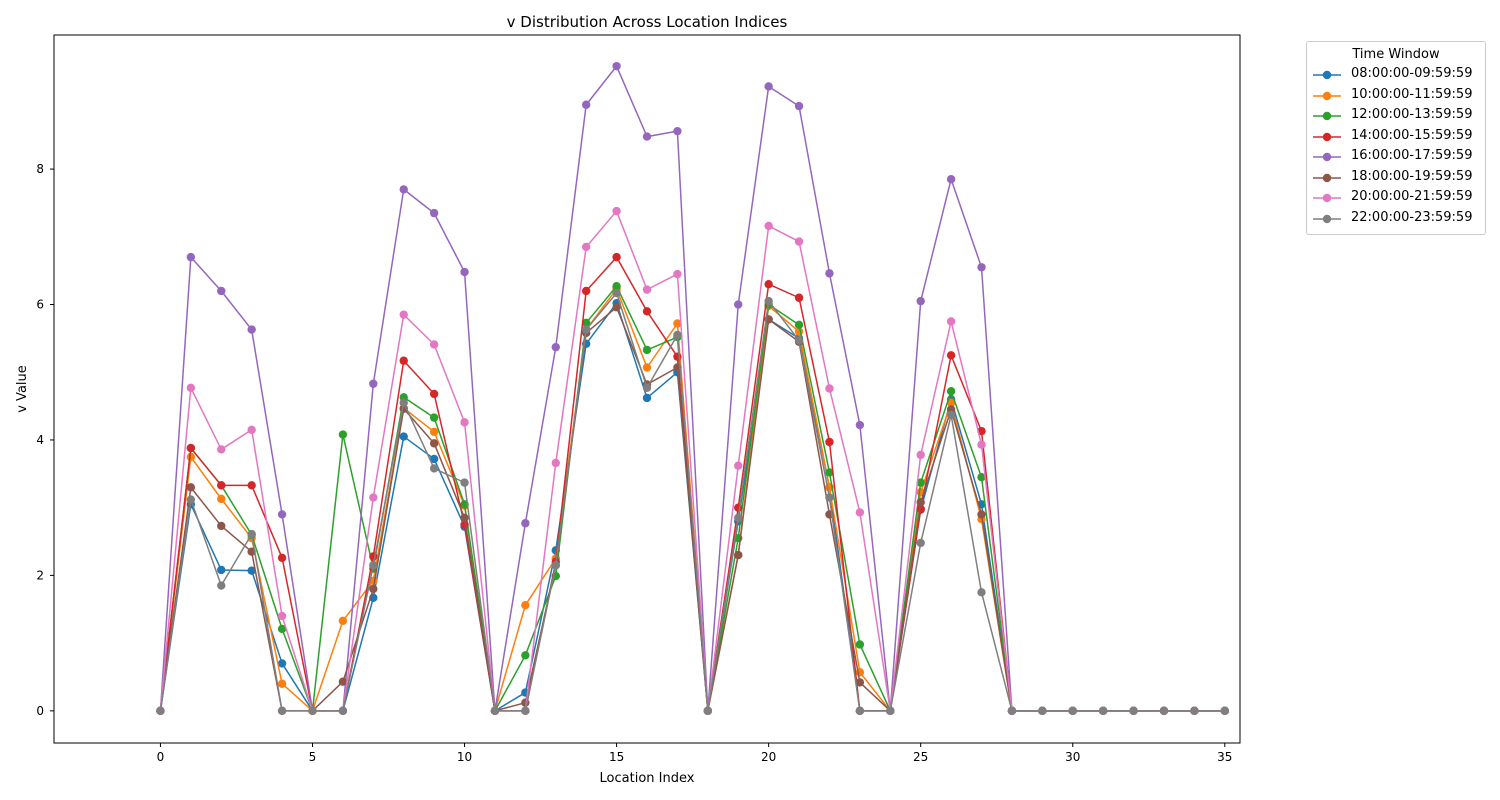  I want to click on legend-entry: 22:00:00-23:59:59, so click(1396, 219).